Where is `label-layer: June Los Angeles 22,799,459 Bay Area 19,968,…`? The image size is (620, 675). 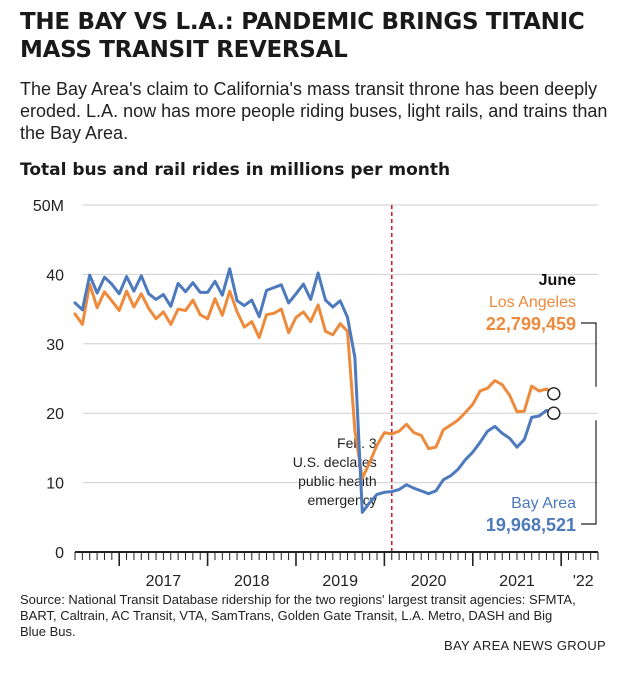 label-layer: June Los Angeles 22,799,459 Bay Area 19,968,… is located at coordinates (541, 403).